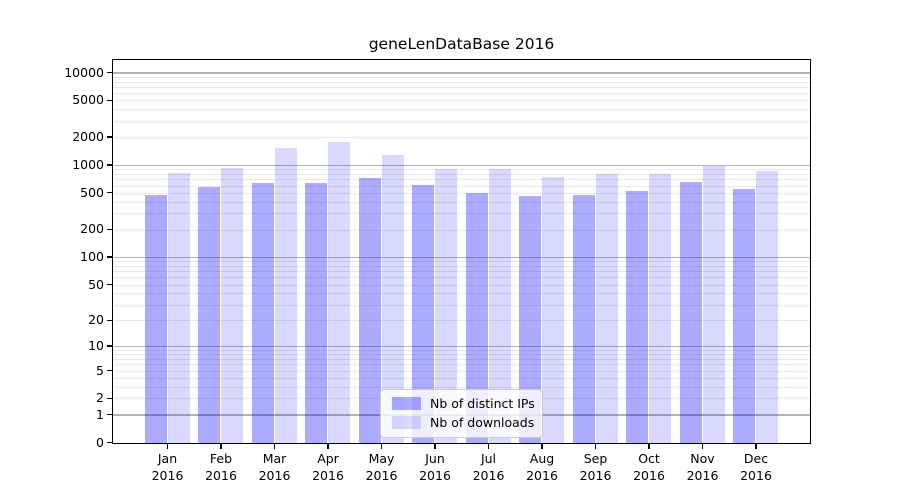 This screenshot has height=500, width=900. I want to click on legend-swatch-distinct-ips, so click(406, 403).